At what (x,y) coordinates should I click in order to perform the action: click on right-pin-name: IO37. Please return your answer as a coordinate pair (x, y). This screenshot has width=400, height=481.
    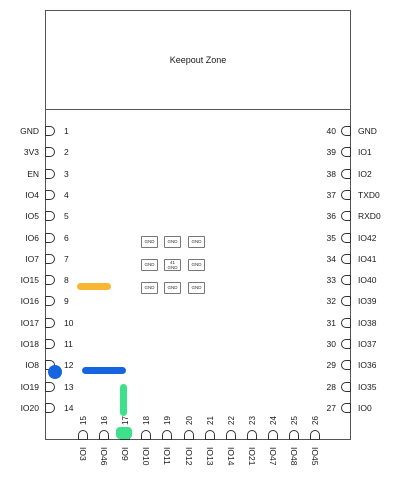
    Looking at the image, I should click on (367, 344).